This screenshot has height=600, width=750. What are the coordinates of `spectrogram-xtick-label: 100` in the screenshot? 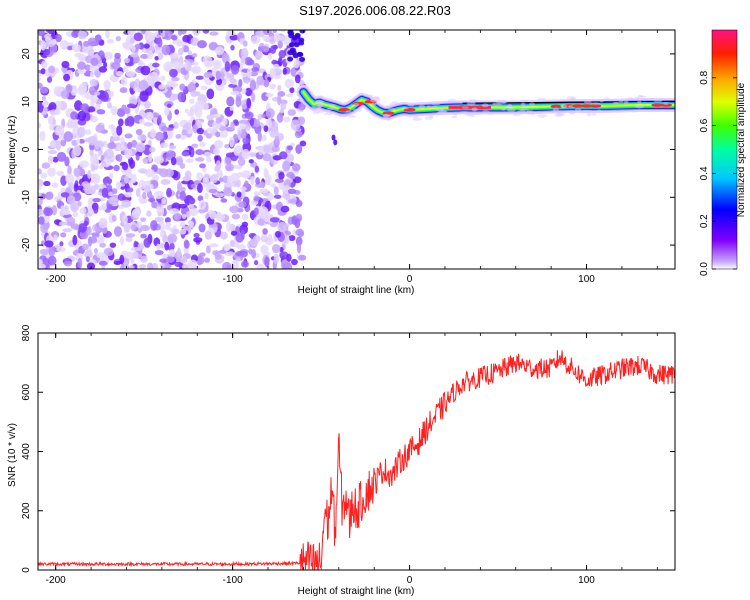 It's located at (586, 279).